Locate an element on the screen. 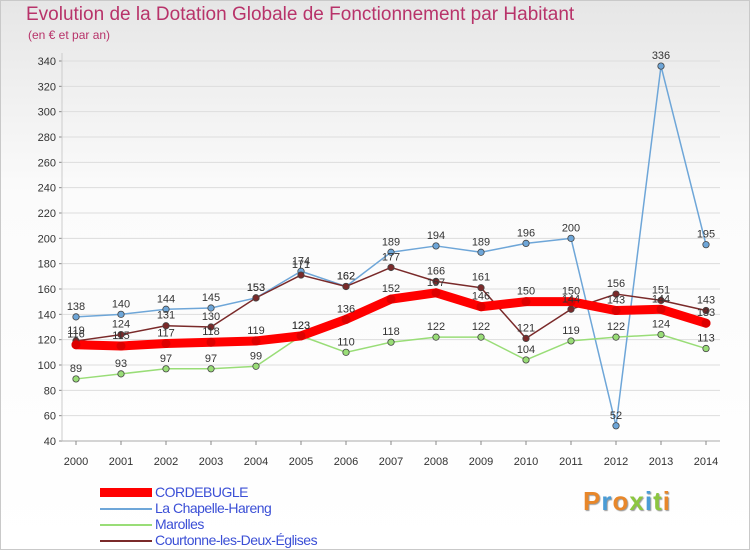 This screenshot has width=750, height=550. x-tick-label: 2001 is located at coordinates (121, 462).